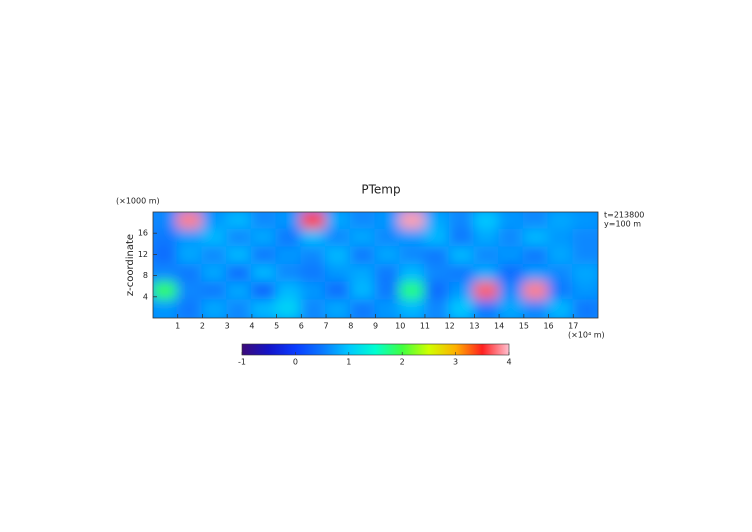 This screenshot has width=752, height=532. I want to click on chart-title: PTemp, so click(380, 190).